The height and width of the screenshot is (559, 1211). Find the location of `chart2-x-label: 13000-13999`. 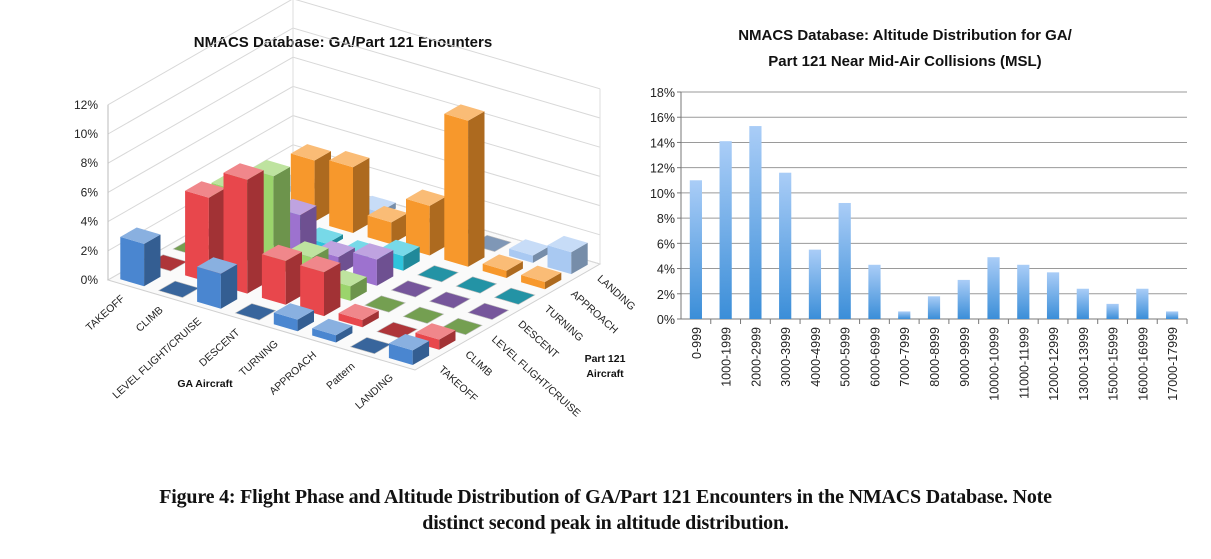

chart2-x-label: 13000-13999 is located at coordinates (1084, 364).